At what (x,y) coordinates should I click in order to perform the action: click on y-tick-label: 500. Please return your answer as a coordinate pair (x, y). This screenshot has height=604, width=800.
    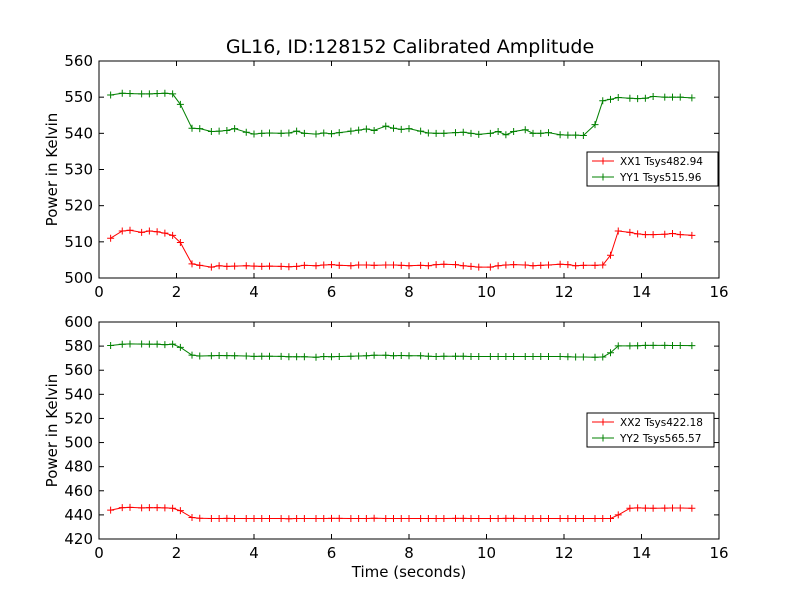
    Looking at the image, I should click on (78, 278).